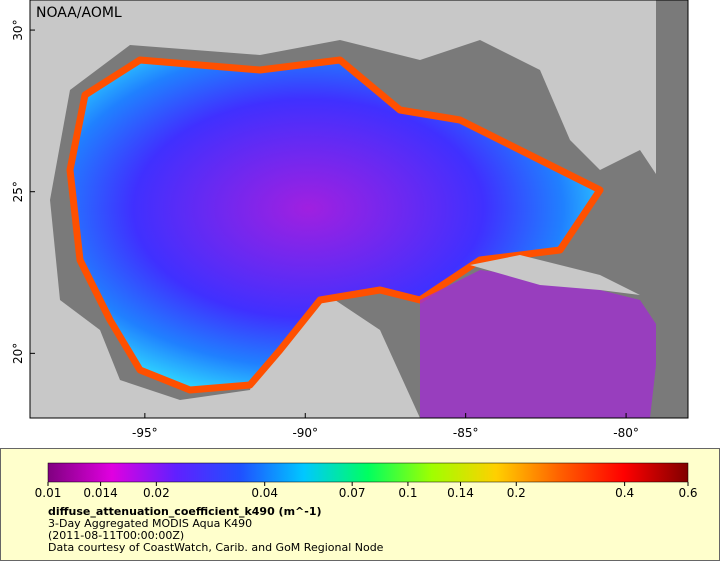  Describe the element at coordinates (145, 433) in the screenshot. I see `x-tick-label: -95°` at that location.